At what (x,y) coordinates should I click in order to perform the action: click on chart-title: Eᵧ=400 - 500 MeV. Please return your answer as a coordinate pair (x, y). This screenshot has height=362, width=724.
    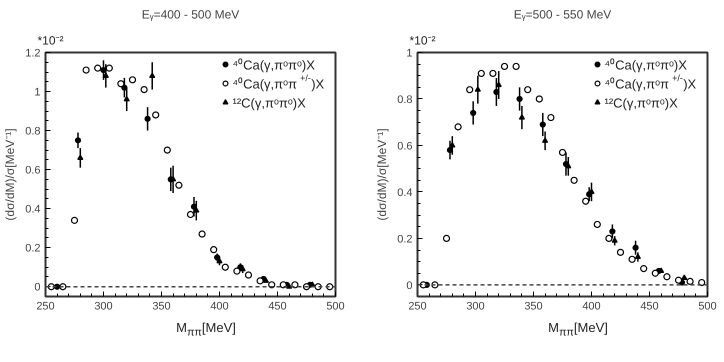
    Looking at the image, I should click on (191, 15).